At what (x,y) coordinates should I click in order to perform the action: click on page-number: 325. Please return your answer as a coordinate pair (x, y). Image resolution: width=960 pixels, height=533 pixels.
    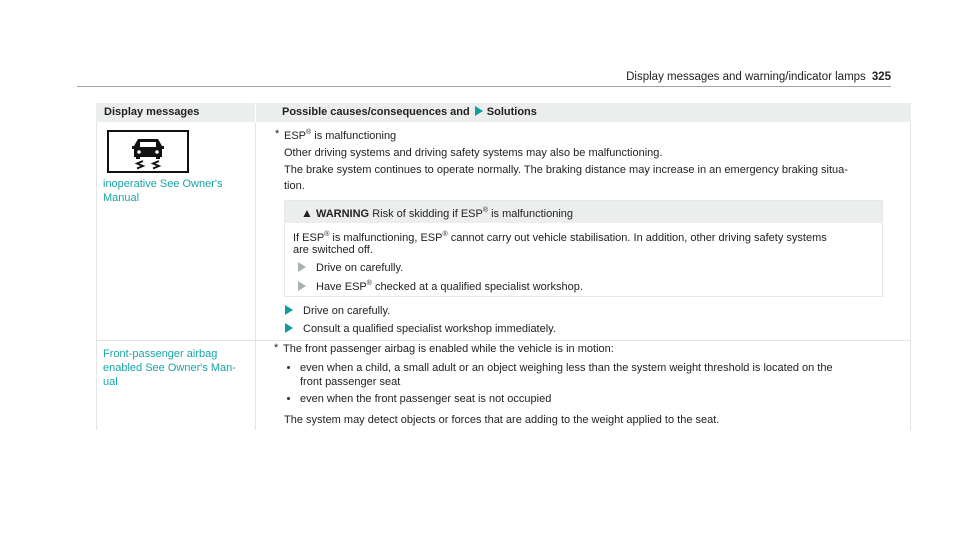
    Looking at the image, I should click on (881, 77).